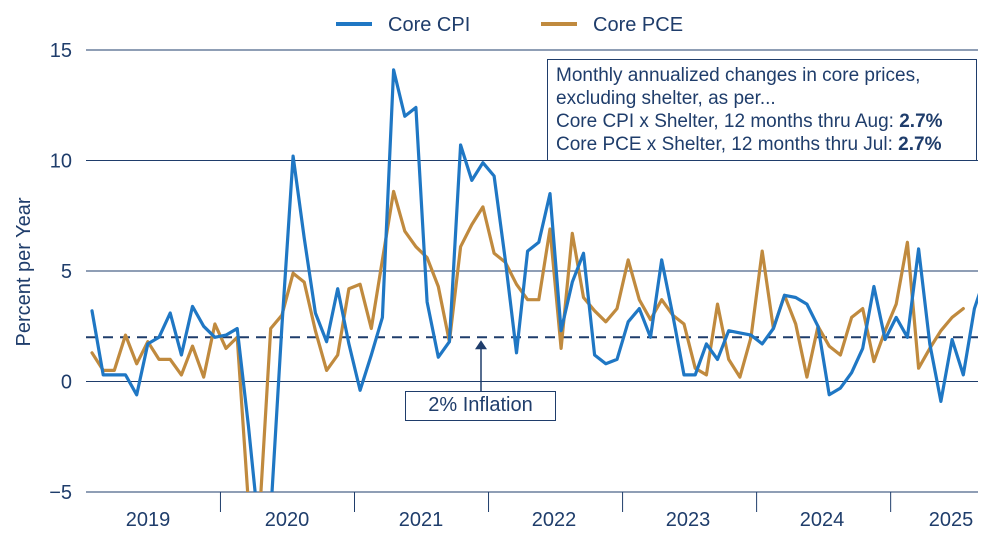 The image size is (1000, 540). I want to click on legend-label-core-cpi: Core CPI, so click(429, 25).